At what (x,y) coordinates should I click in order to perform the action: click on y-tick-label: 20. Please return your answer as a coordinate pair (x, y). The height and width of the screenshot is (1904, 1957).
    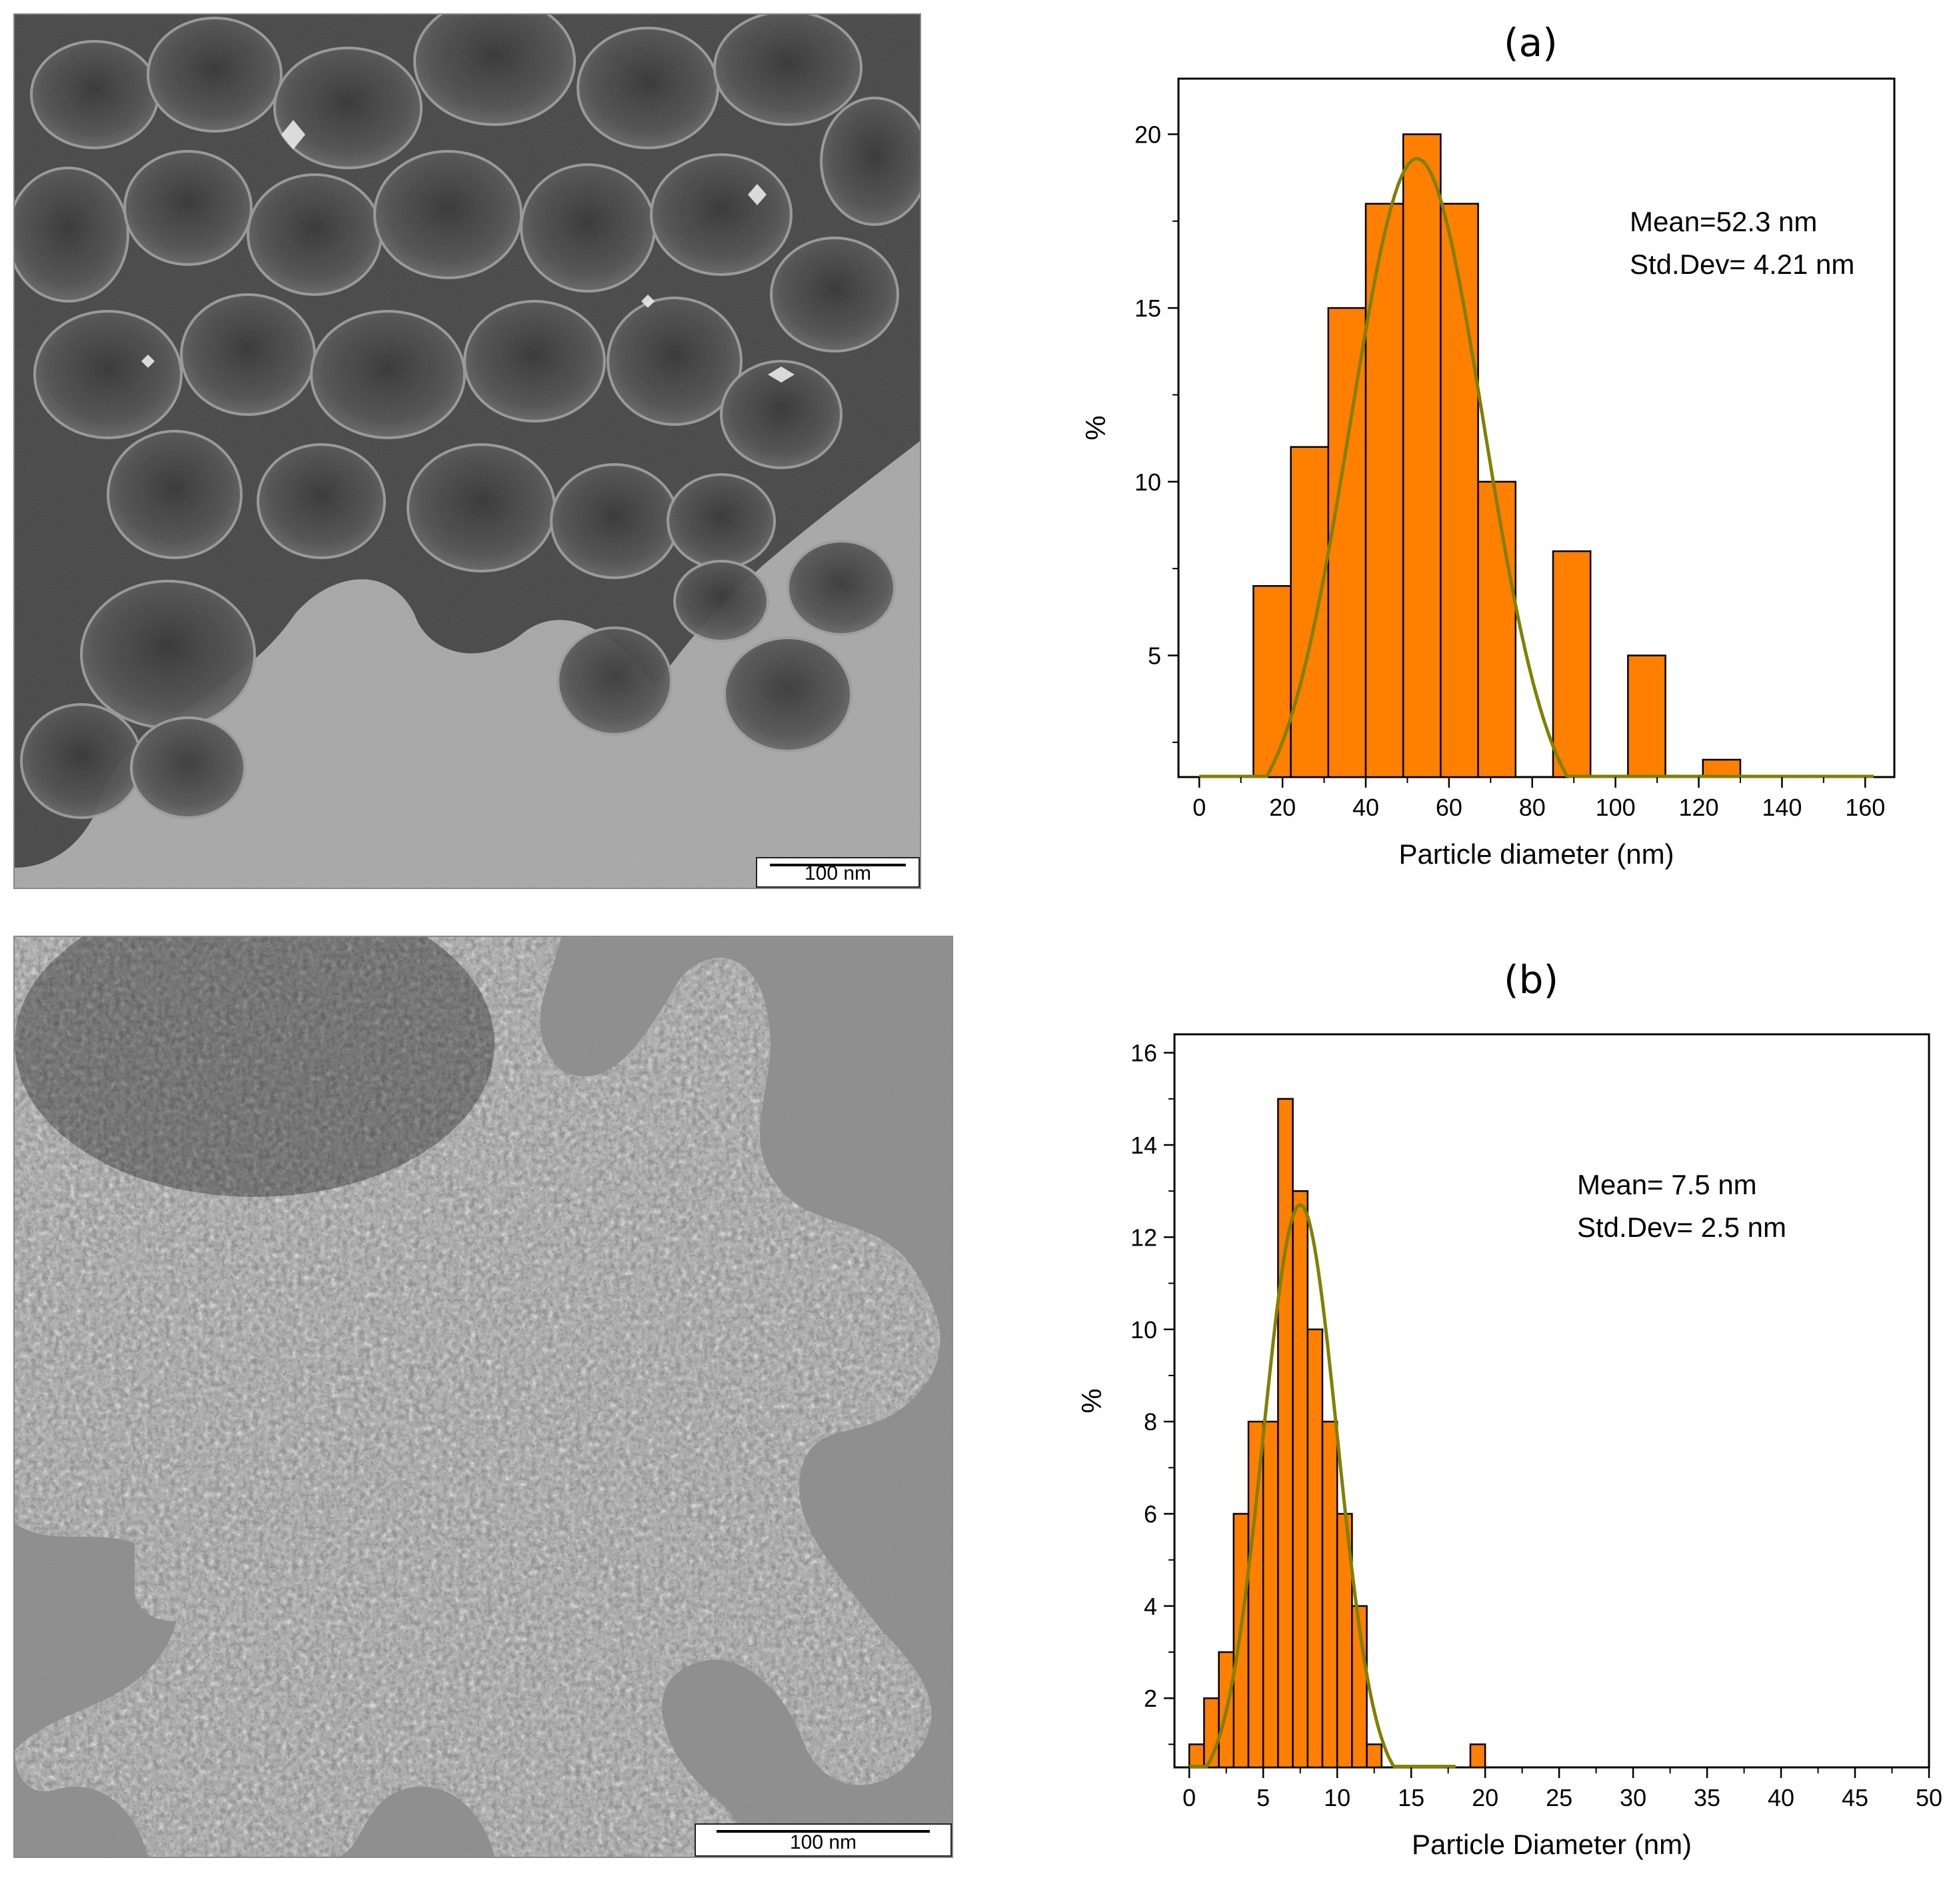
    Looking at the image, I should click on (1147, 134).